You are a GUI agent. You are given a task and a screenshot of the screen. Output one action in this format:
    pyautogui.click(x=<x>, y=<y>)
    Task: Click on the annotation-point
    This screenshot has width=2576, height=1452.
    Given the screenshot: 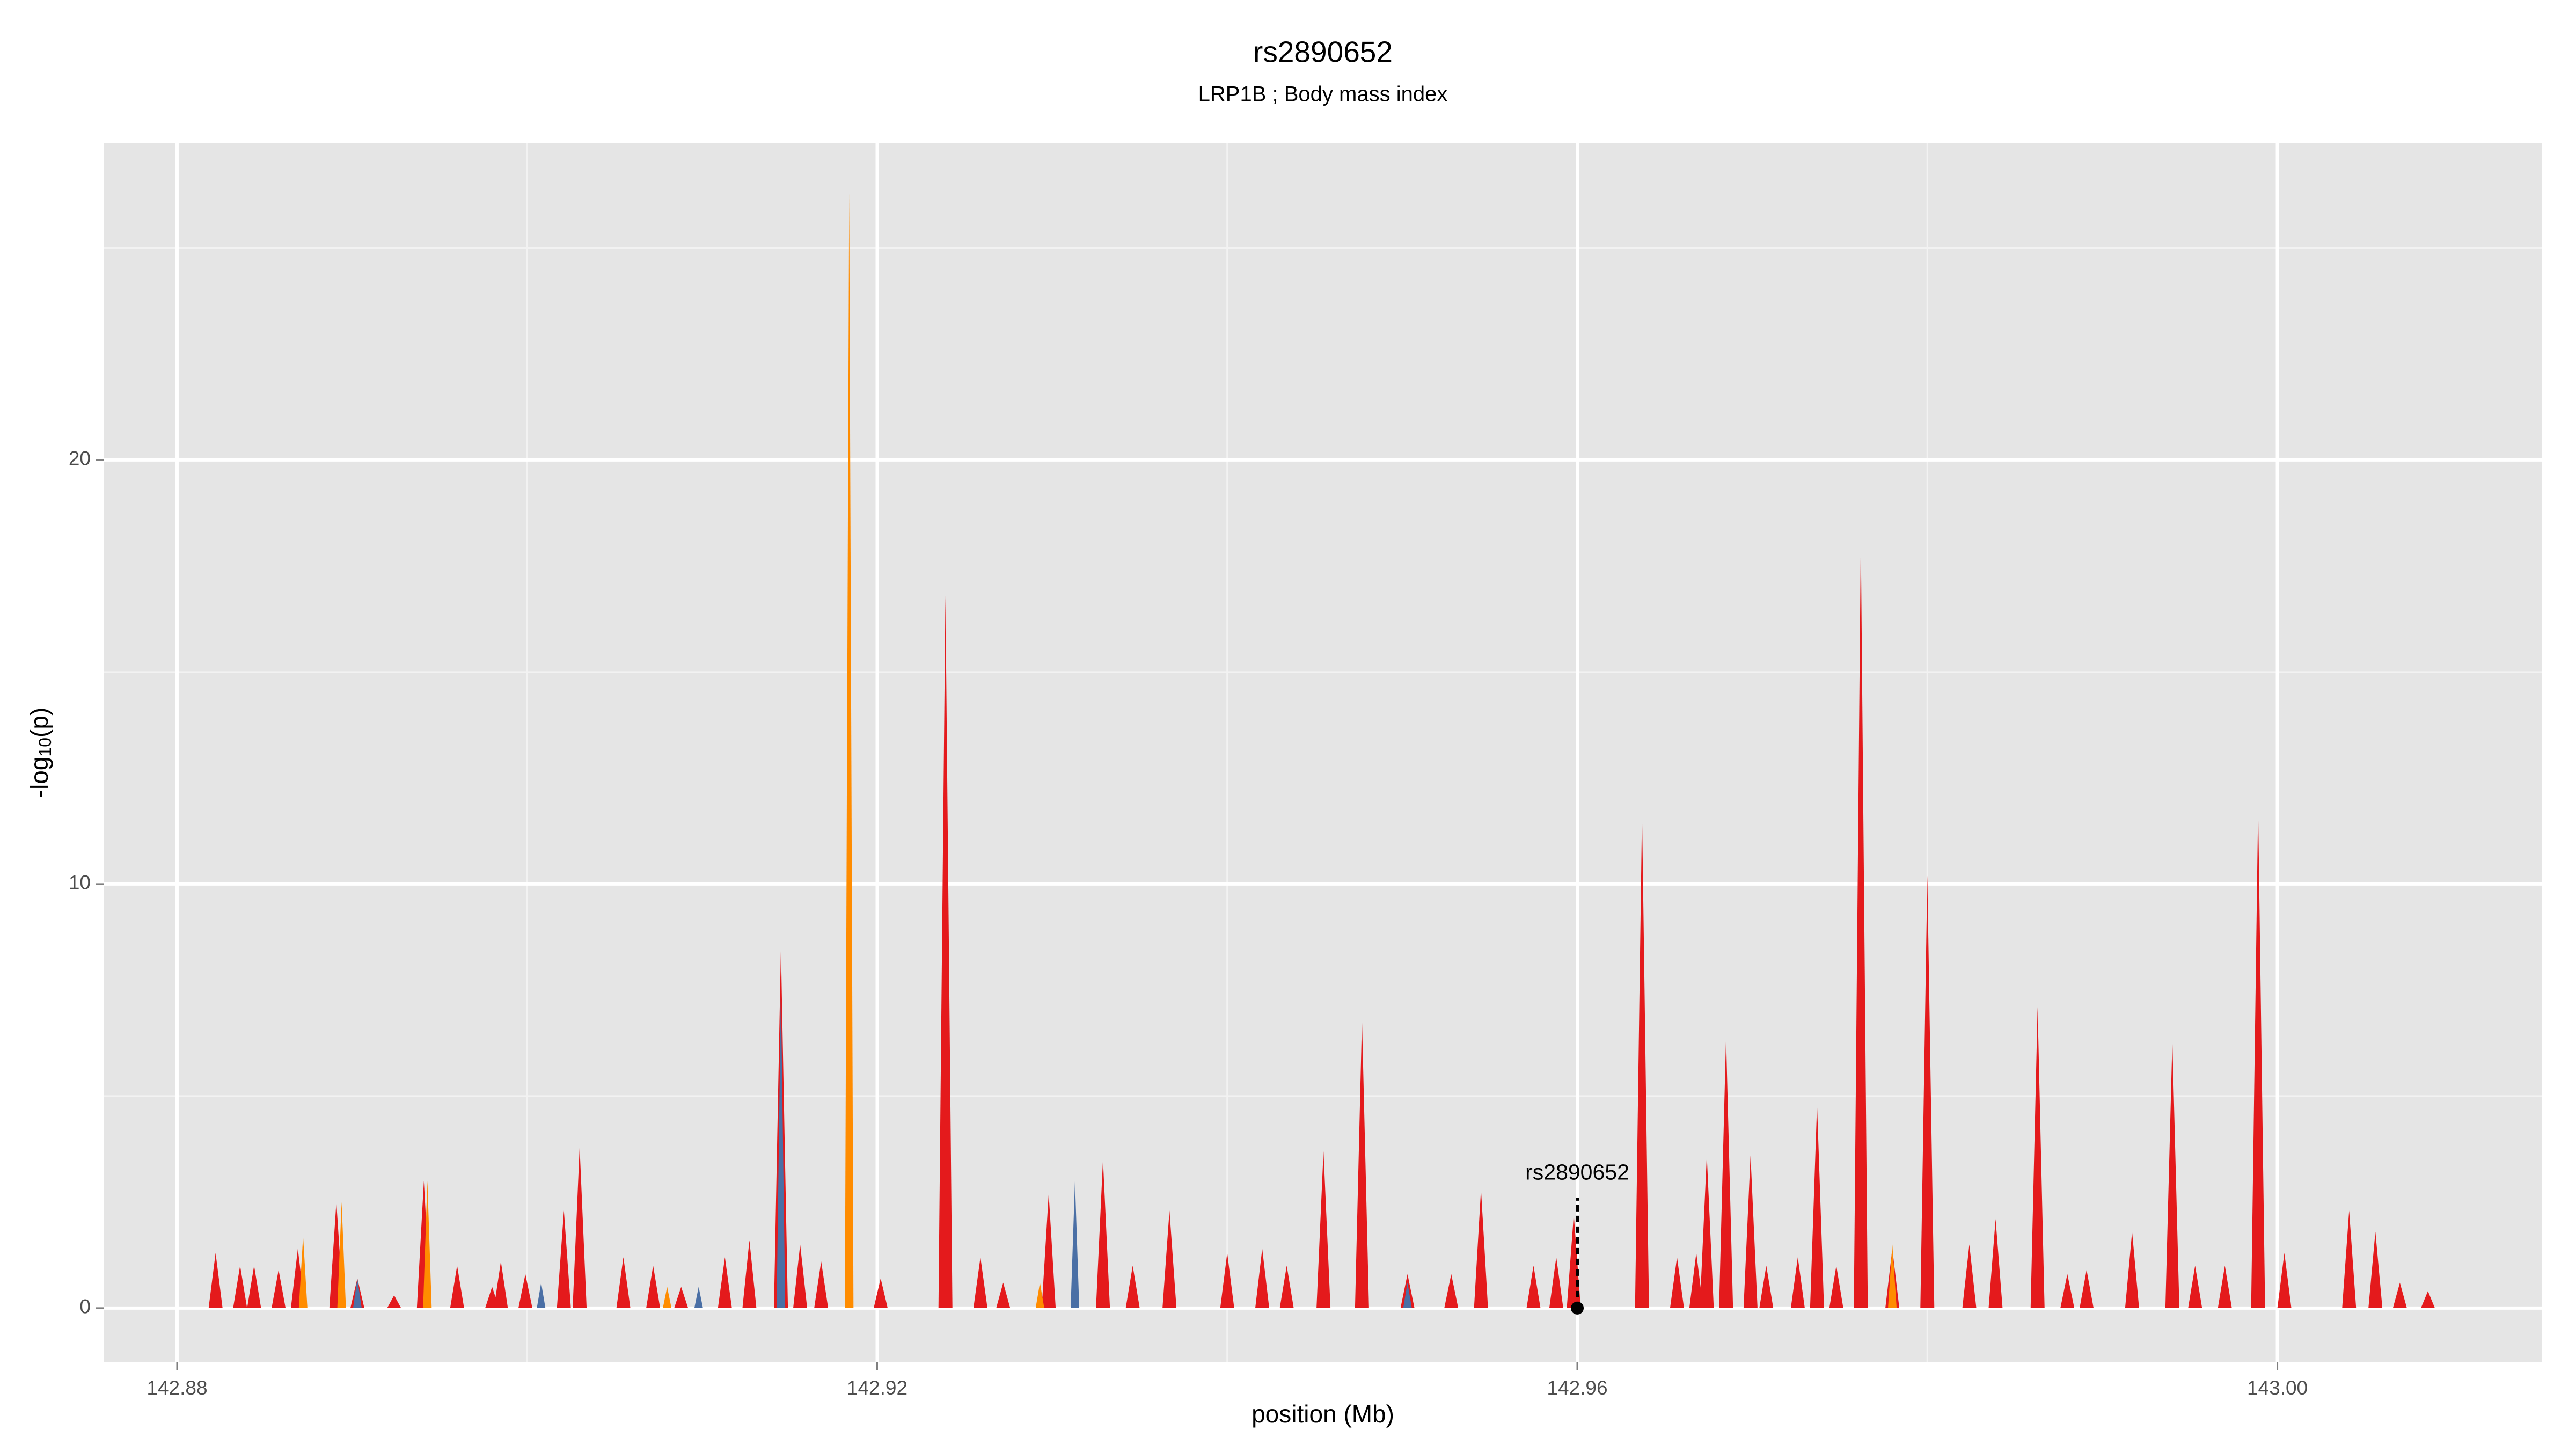 What is the action you would take?
    pyautogui.click(x=1577, y=1308)
    